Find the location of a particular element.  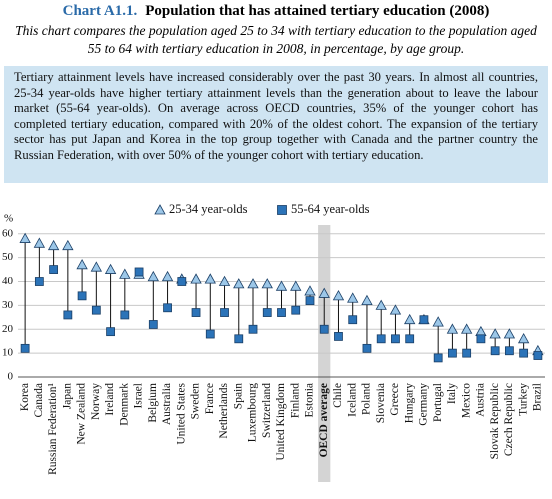

x-tick-label: Brazil is located at coordinates (538, 397).